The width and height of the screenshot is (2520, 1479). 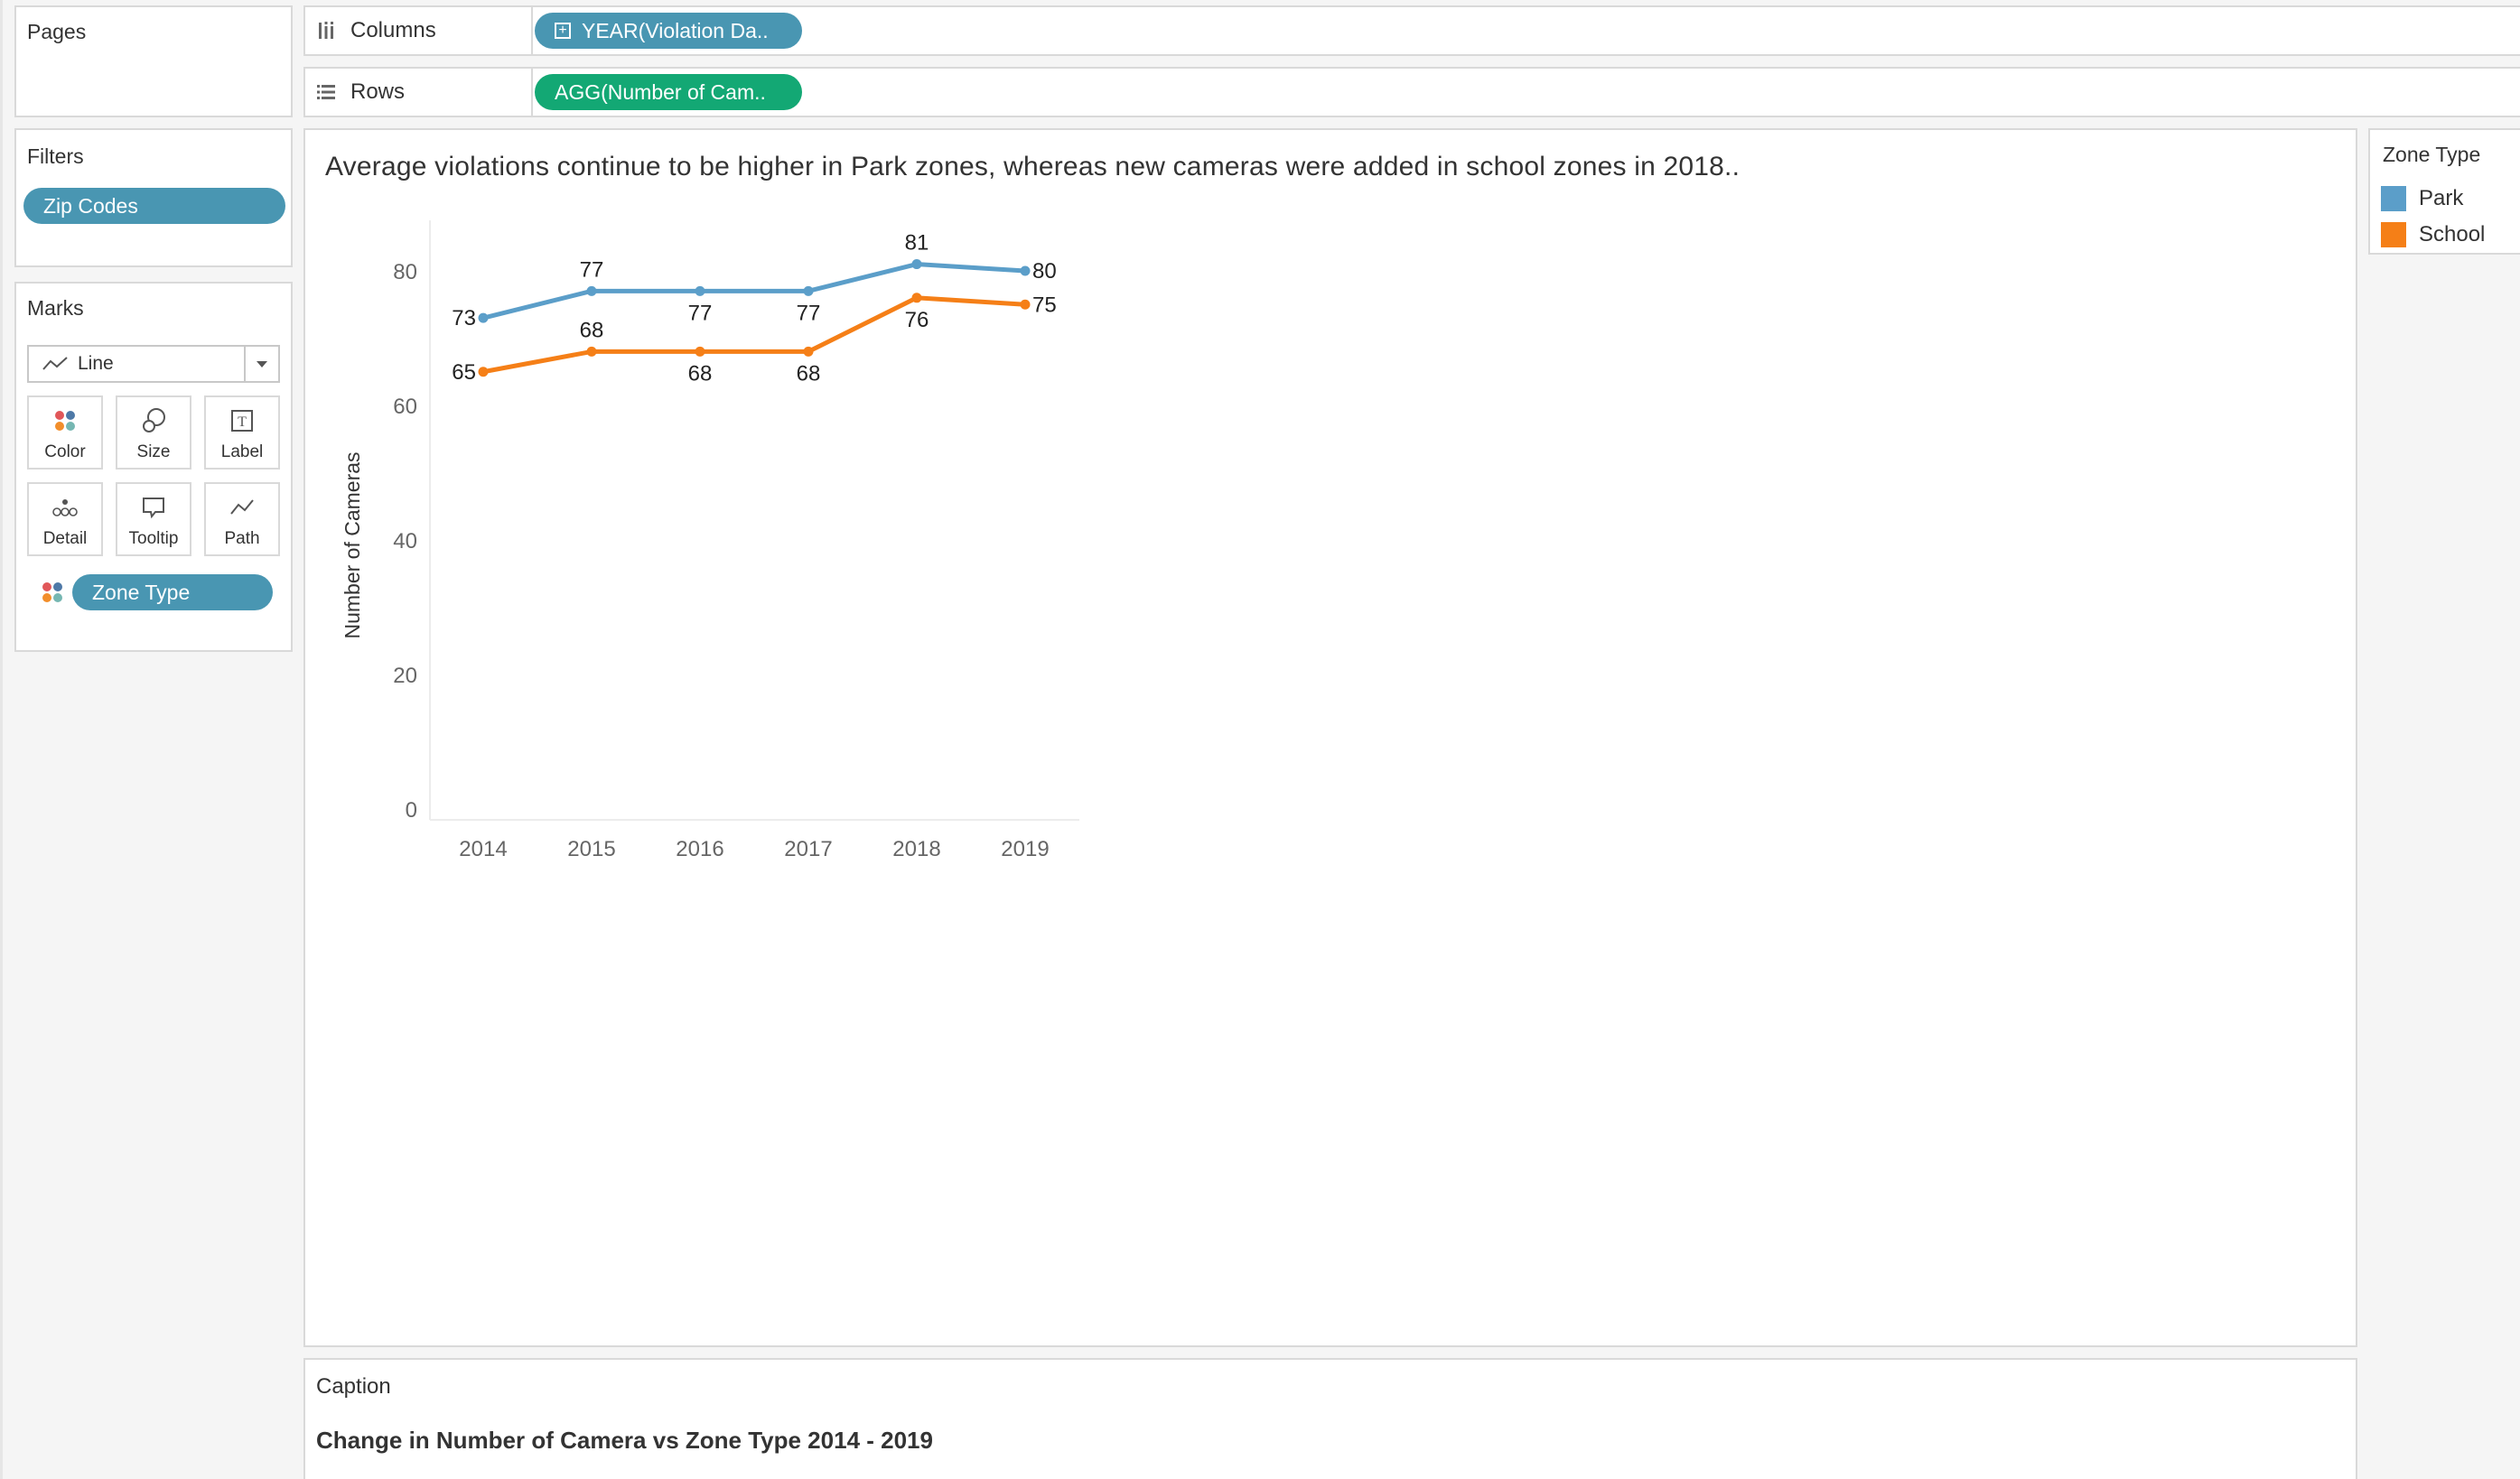 I want to click on rows-shelf-header: Rows, so click(x=419, y=92).